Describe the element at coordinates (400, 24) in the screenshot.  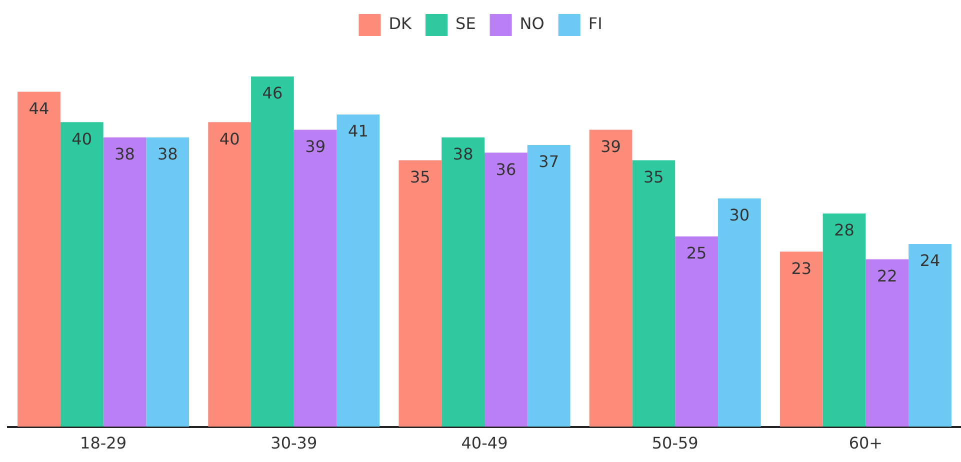
I see `legend-label: DK` at that location.